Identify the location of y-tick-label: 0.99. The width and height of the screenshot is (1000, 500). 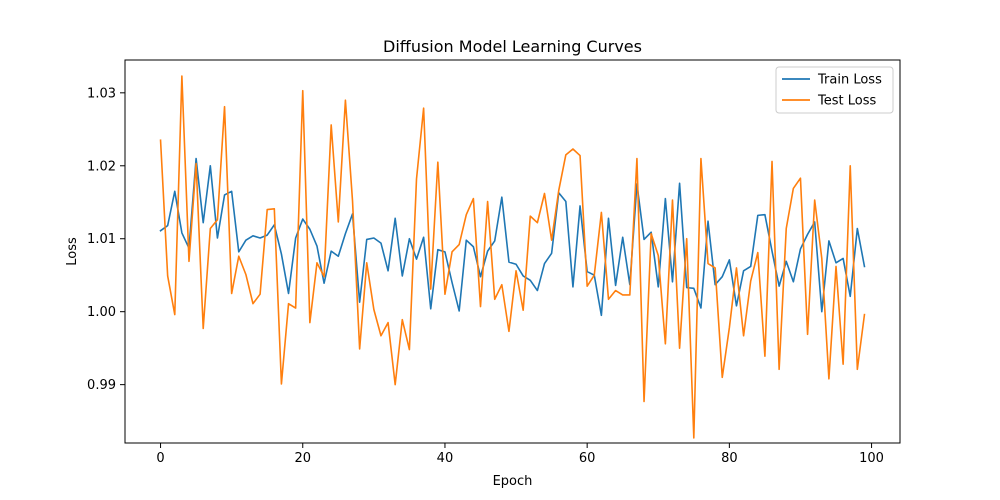
(101, 385).